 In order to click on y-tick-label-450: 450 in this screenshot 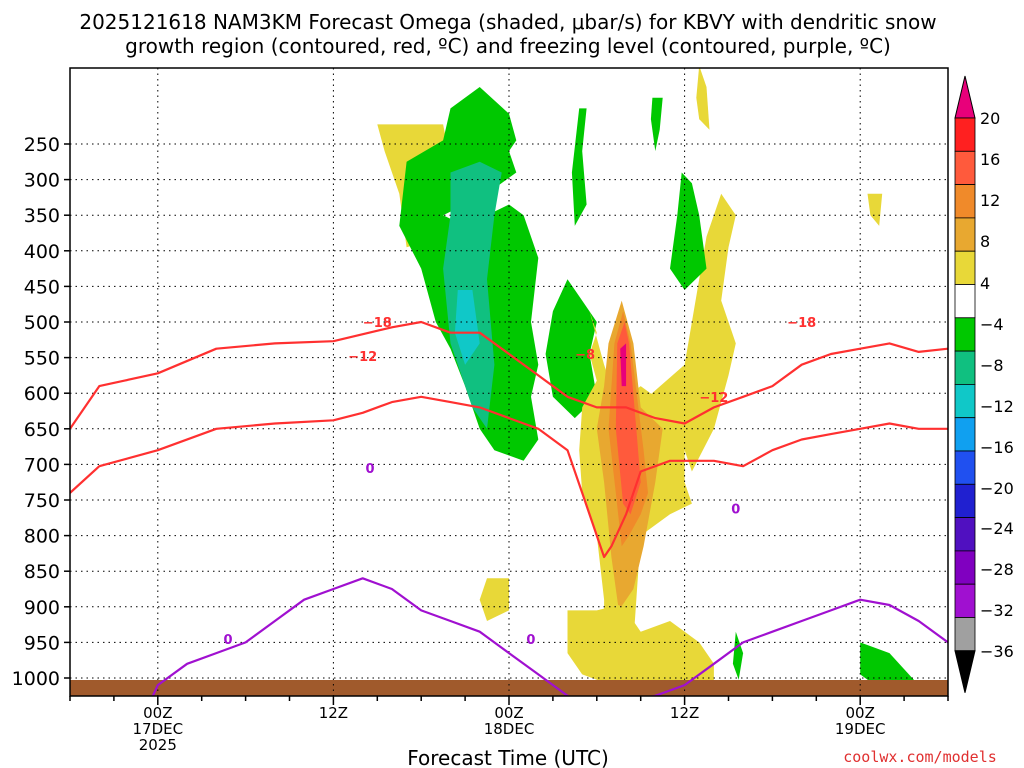, I will do `click(42, 287)`.